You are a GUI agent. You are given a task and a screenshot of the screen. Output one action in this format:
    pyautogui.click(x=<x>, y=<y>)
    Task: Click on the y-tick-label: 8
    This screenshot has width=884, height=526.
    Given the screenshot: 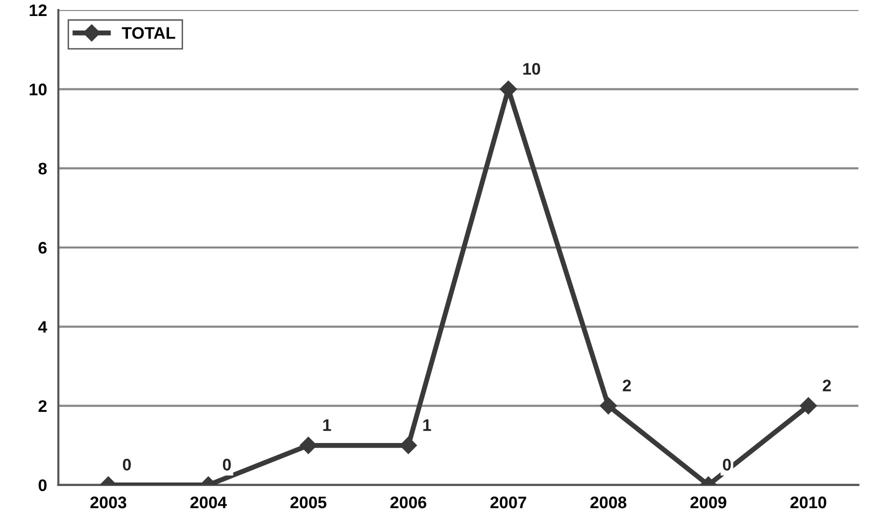 What is the action you would take?
    pyautogui.click(x=42, y=168)
    